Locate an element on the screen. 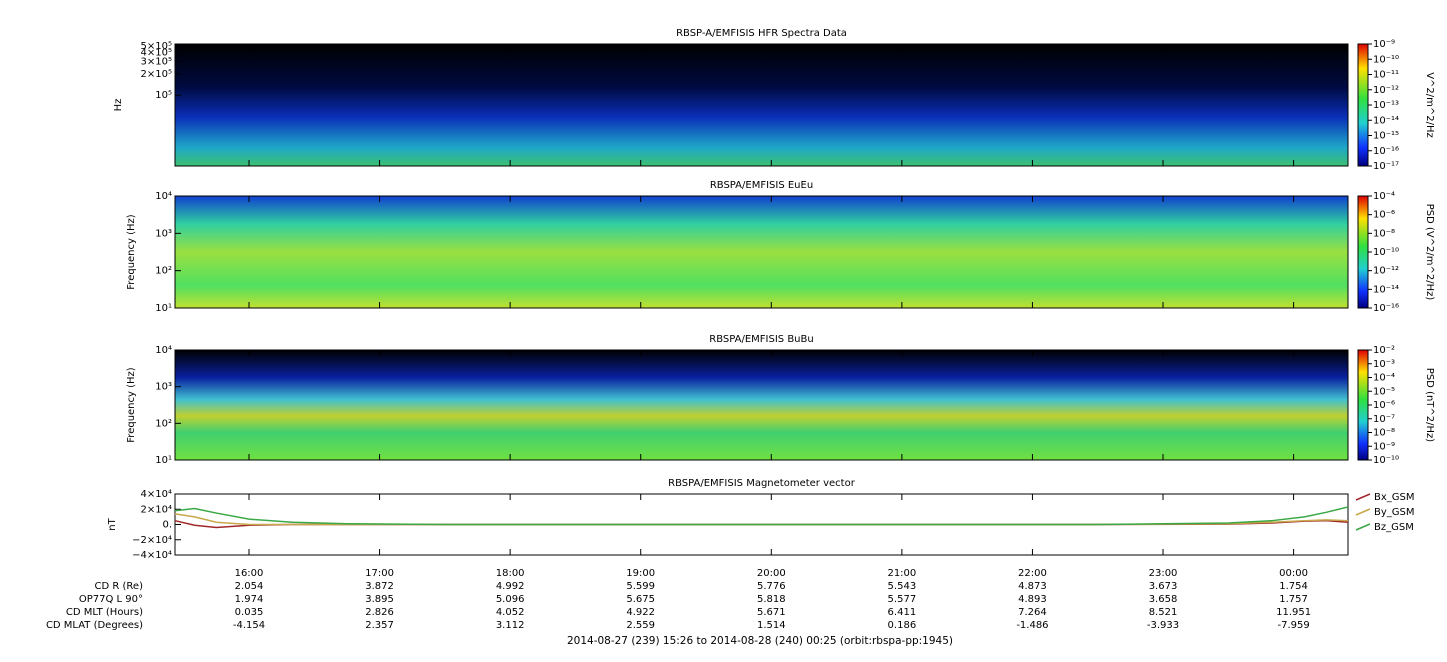 This screenshot has height=662, width=1447. ephemeris-value: 5.818 is located at coordinates (771, 599).